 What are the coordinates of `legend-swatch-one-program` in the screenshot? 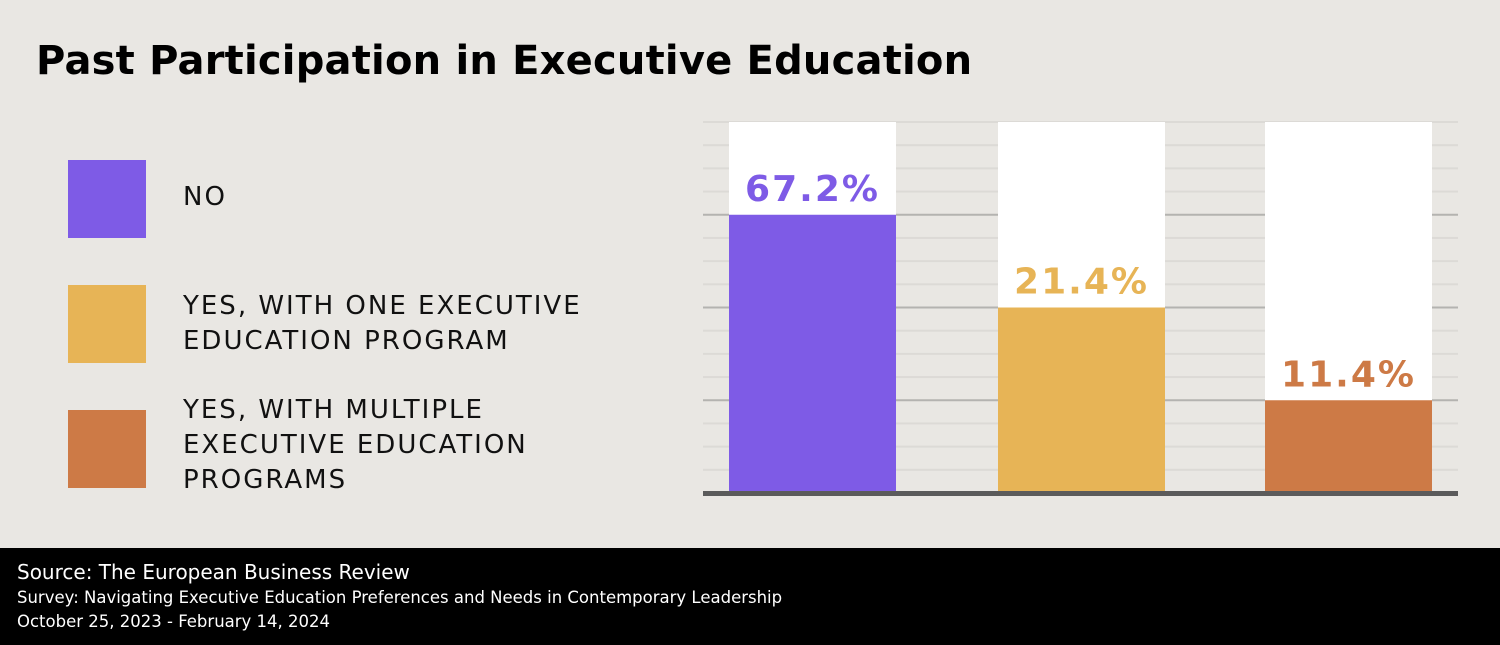 It's located at (107, 324).